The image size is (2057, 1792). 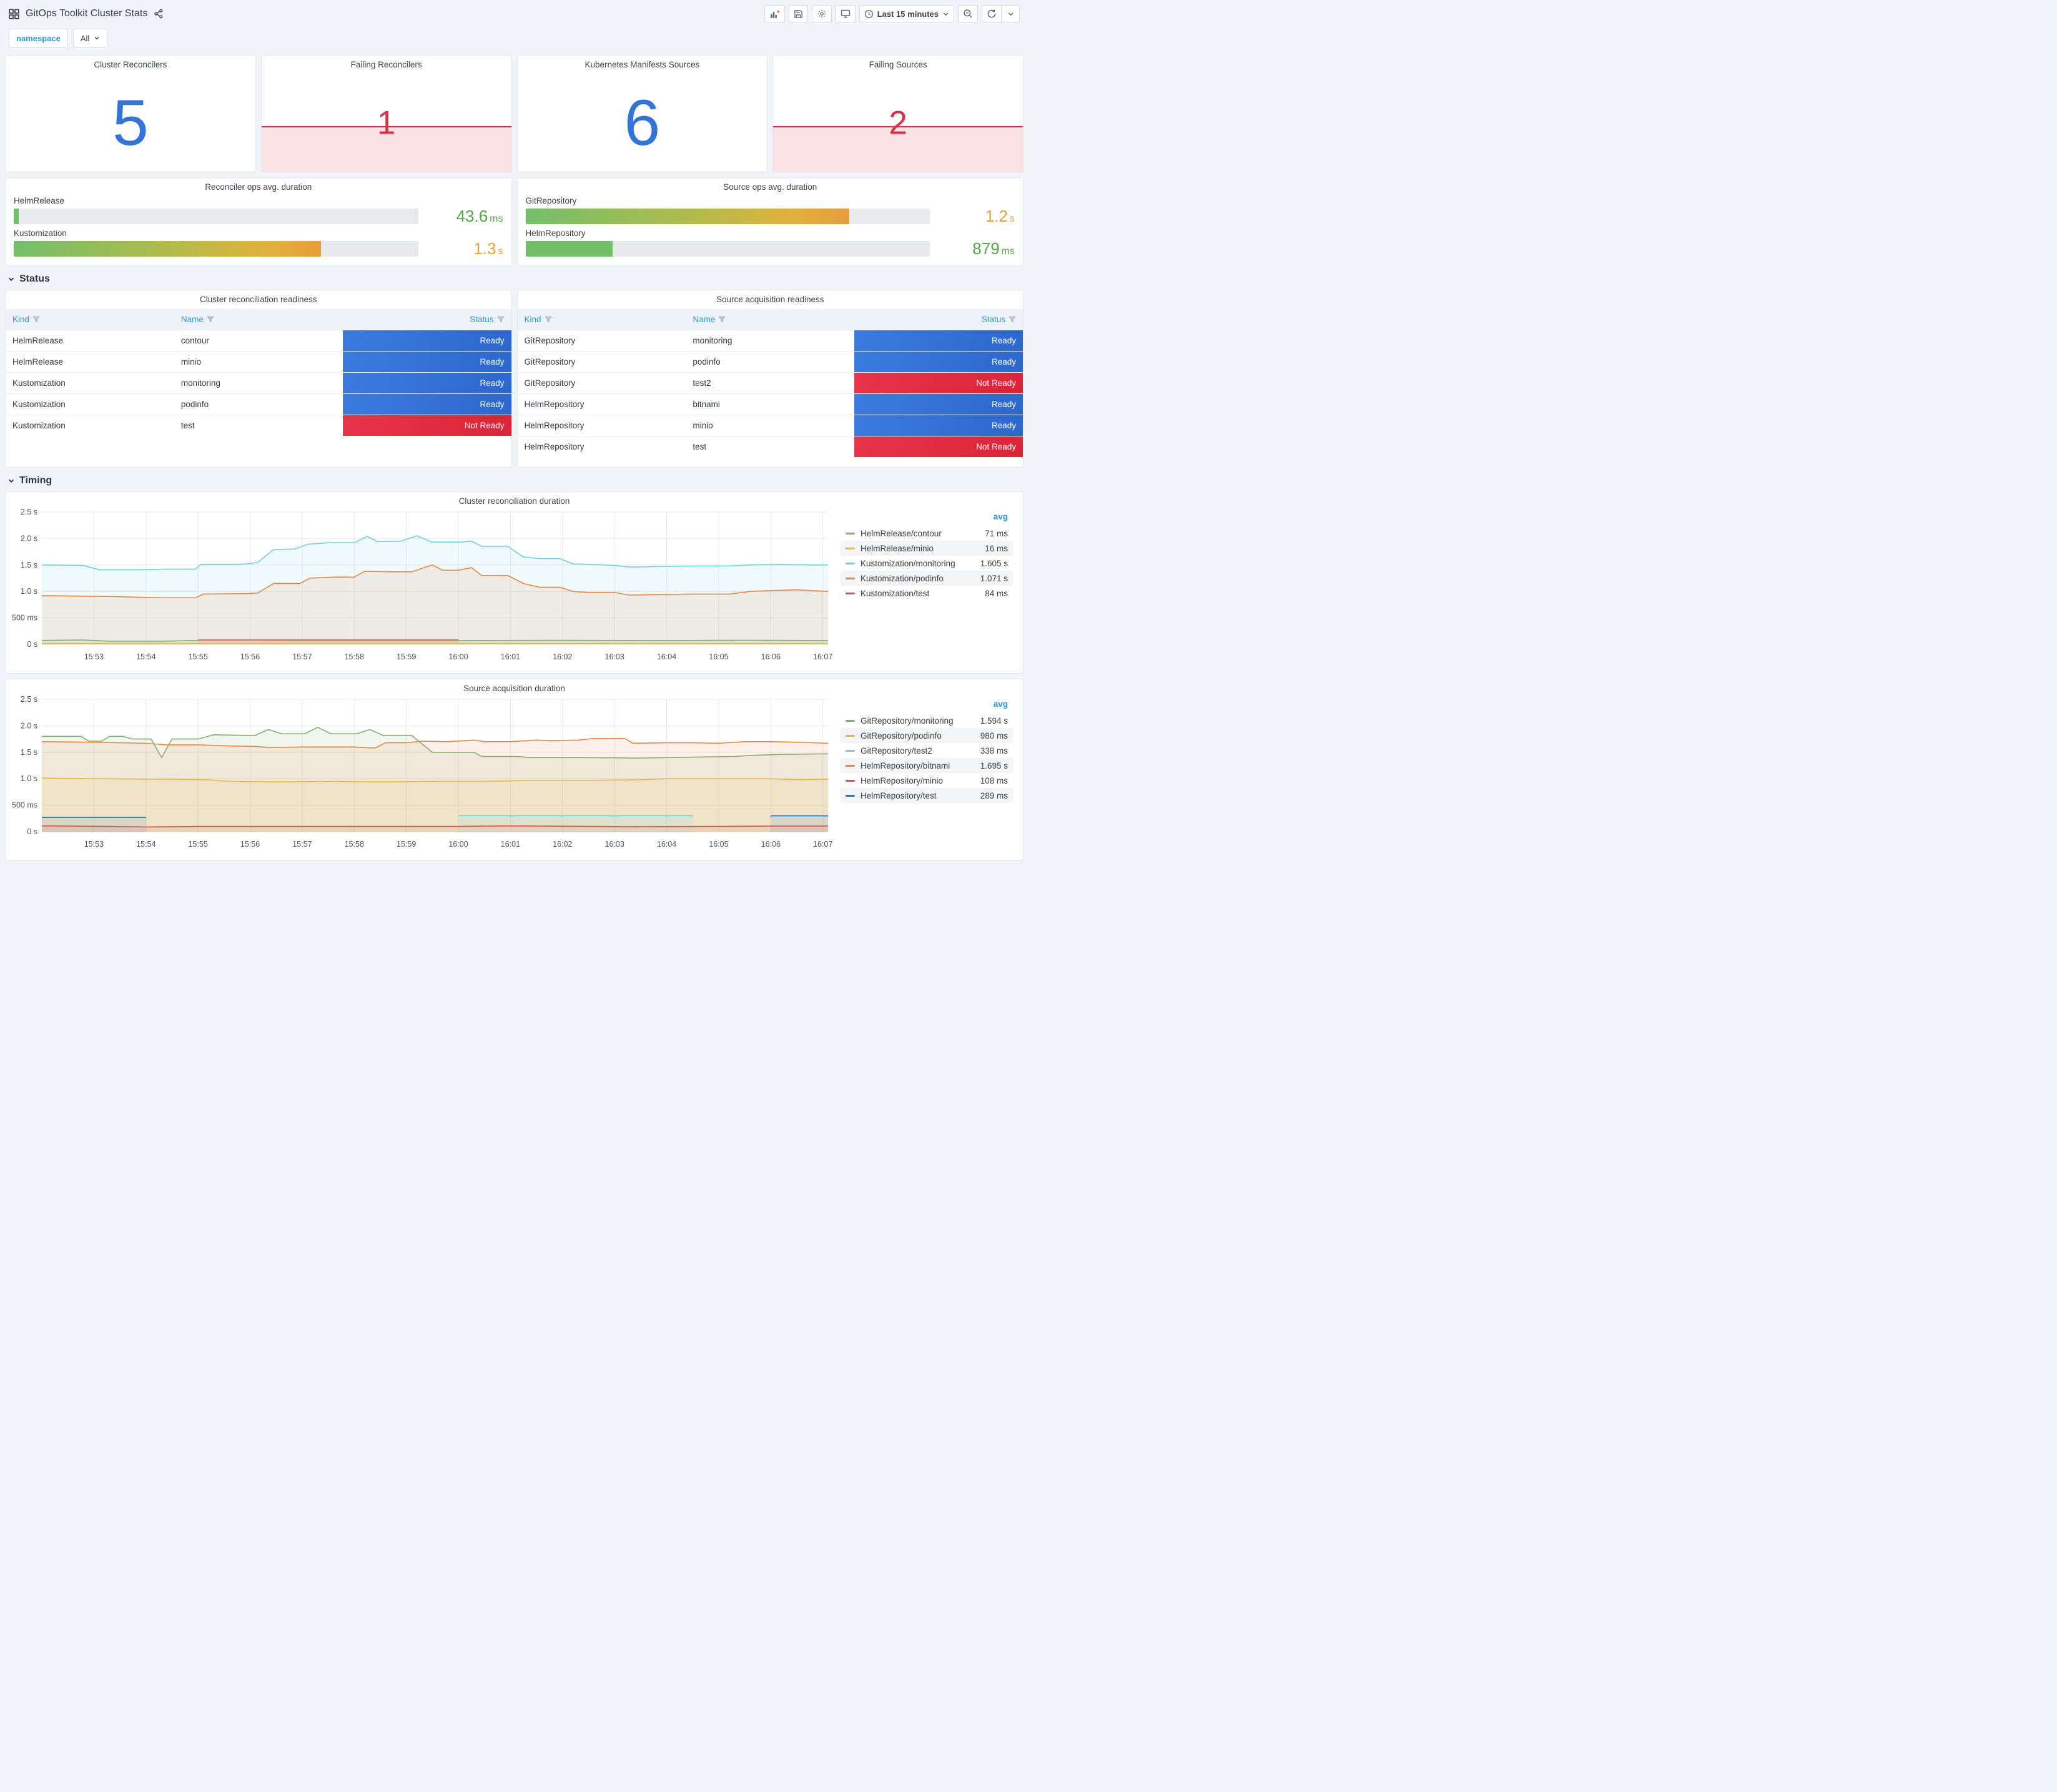 I want to click on stat-panel-title: Failing Sources, so click(x=898, y=64).